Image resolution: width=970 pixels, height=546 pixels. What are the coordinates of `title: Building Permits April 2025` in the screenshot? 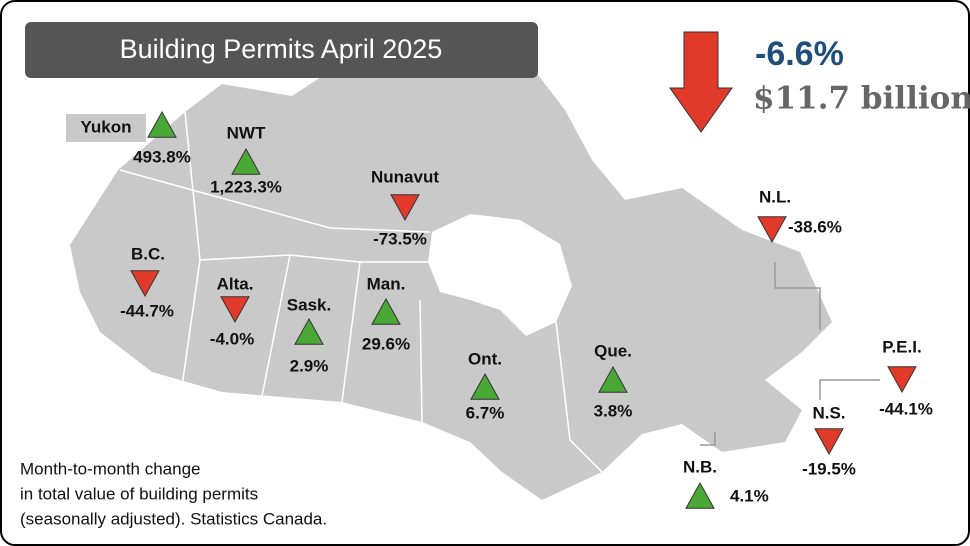 It's located at (281, 49).